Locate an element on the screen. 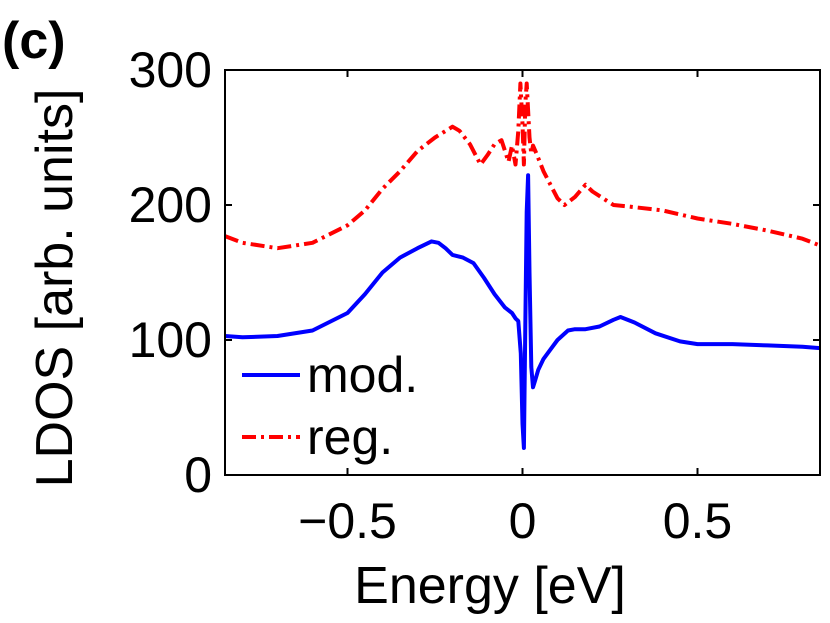 This screenshot has height=623, width=830. legend: mod. reg. is located at coordinates (330, 406).